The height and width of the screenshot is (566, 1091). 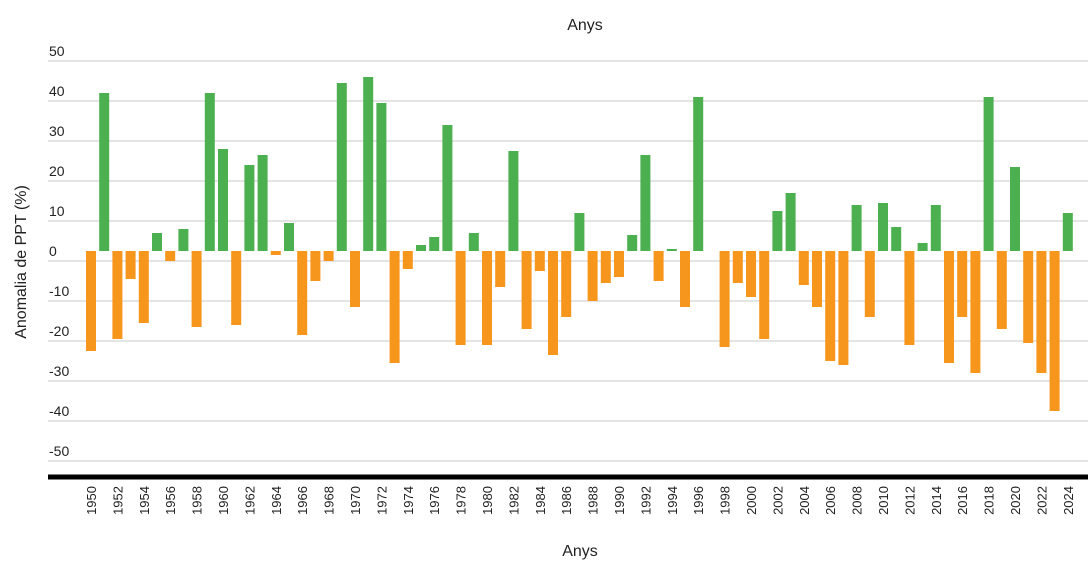 I want to click on bar-1971, so click(x=368, y=164).